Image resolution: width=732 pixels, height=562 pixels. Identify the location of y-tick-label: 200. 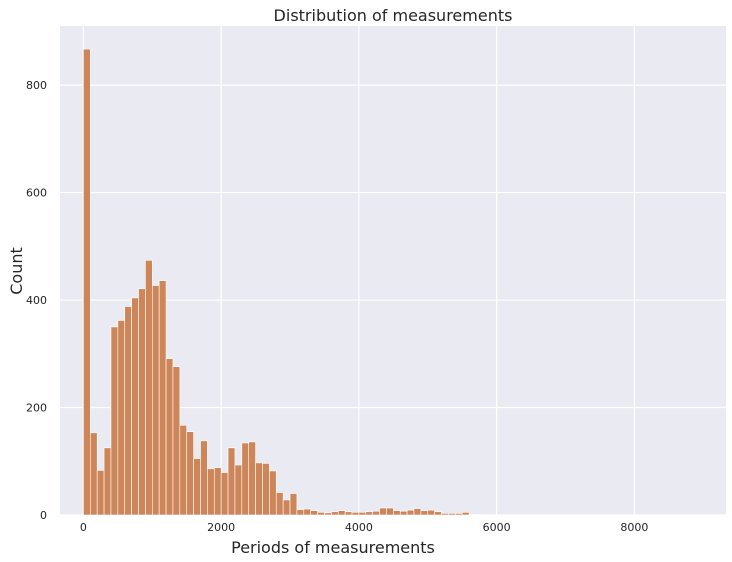
(36, 408).